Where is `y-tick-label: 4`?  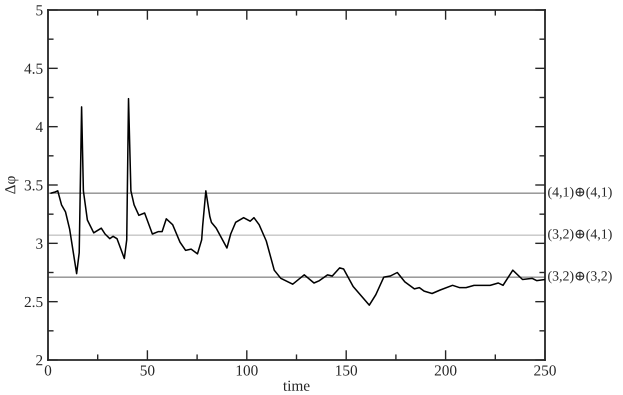
y-tick-label: 4 is located at coordinates (39, 127).